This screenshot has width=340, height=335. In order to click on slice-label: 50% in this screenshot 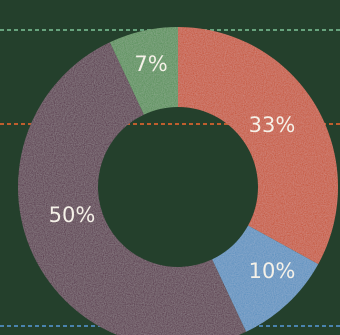, I will do `click(72, 215)`.